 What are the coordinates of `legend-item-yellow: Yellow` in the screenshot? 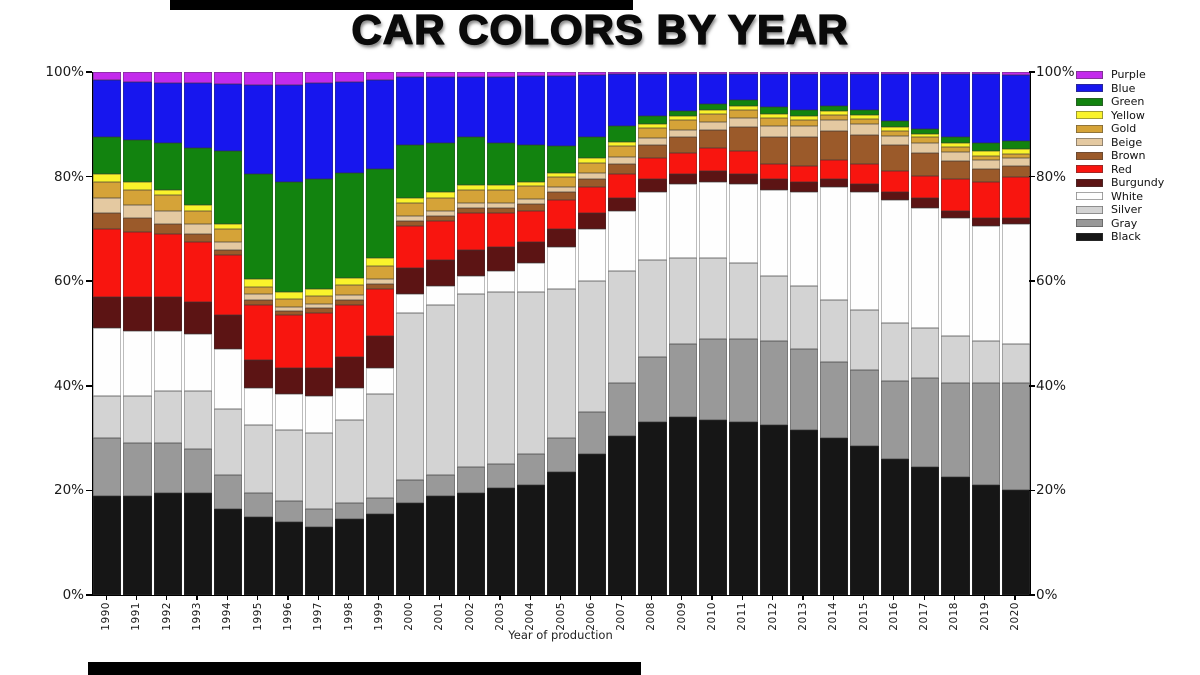 It's located at (1120, 116).